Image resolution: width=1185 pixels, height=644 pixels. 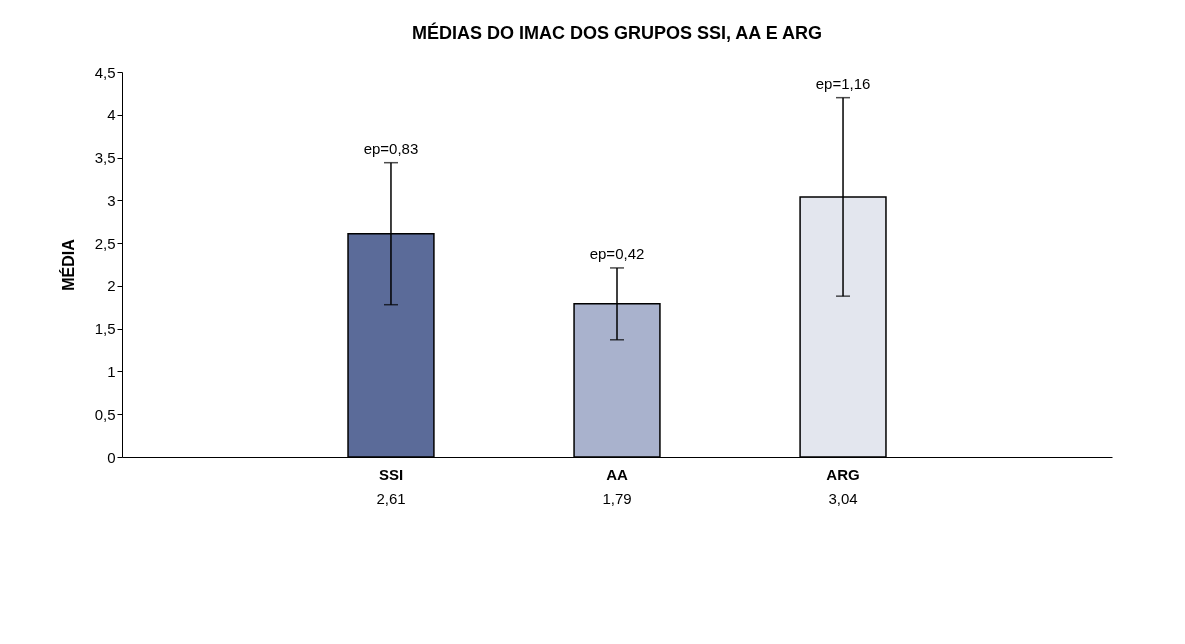 I want to click on y-tick-label: 0,5, so click(x=105, y=414).